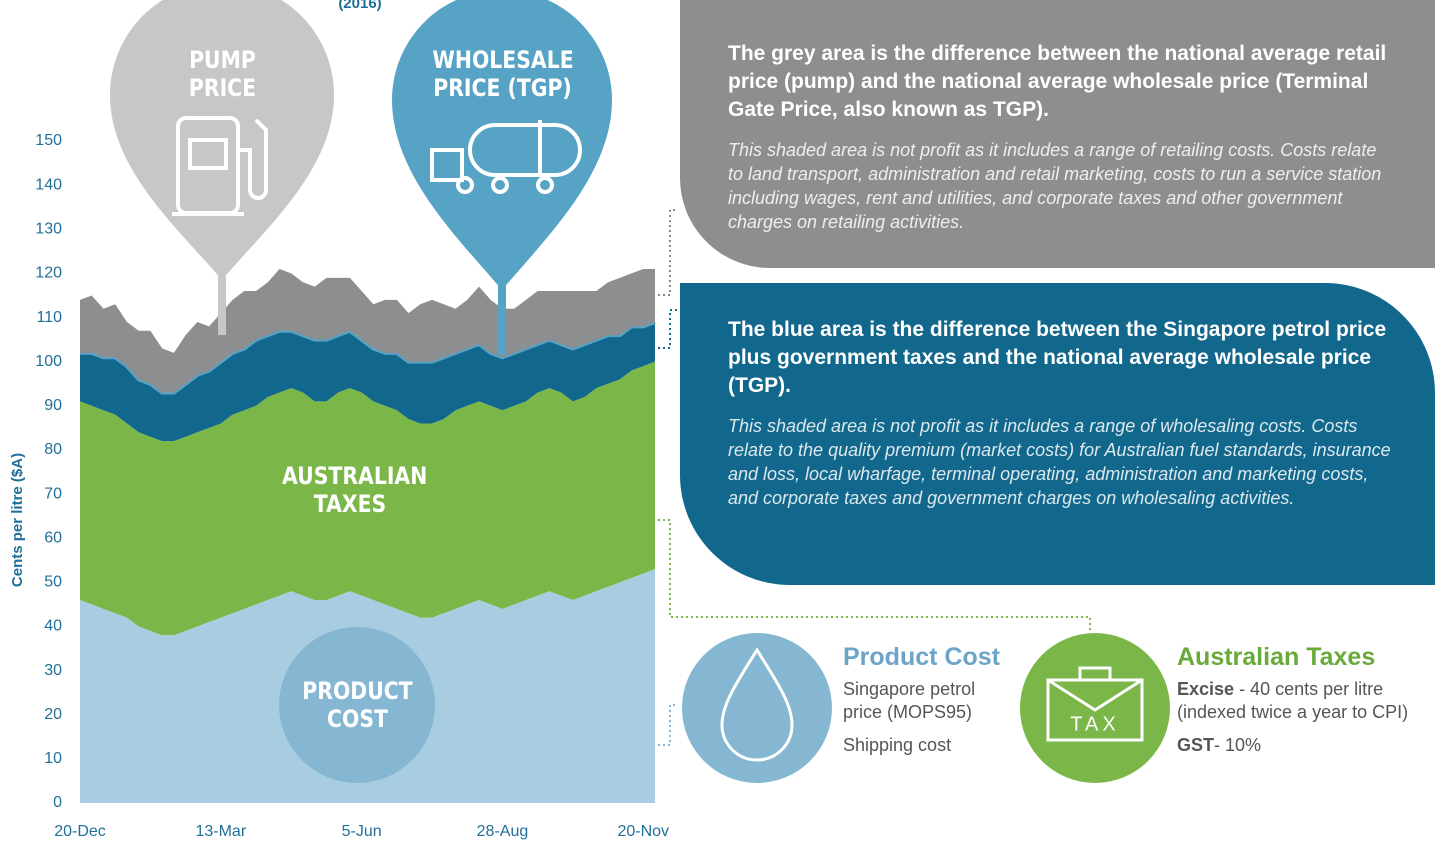 This screenshot has height=841, width=1453. Describe the element at coordinates (643, 831) in the screenshot. I see `x-tick-label: 20-Nov` at that location.